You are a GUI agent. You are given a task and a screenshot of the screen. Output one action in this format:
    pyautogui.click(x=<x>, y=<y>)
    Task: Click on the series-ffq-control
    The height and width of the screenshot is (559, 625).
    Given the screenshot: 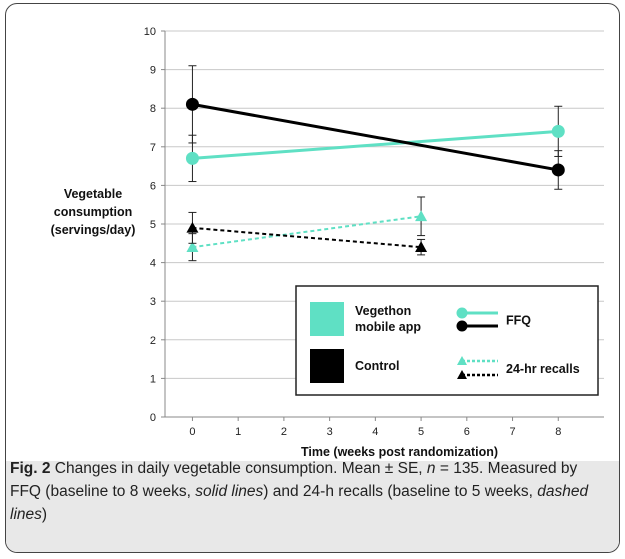 What is the action you would take?
    pyautogui.click(x=375, y=127)
    